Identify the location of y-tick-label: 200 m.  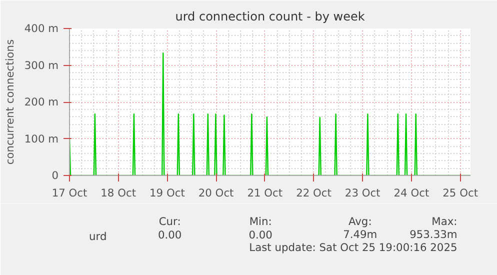
(41, 102).